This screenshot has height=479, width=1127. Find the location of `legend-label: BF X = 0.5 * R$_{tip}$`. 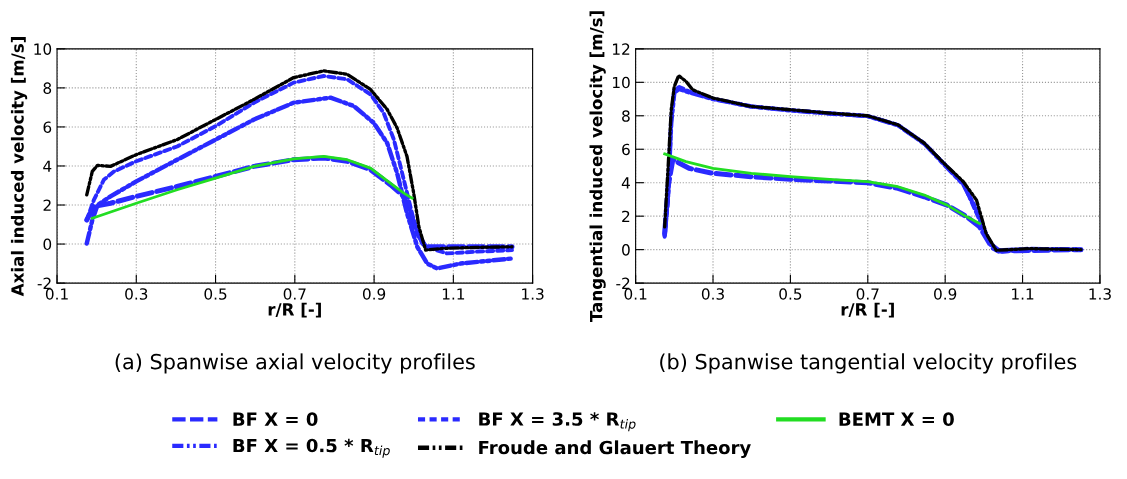

legend-label: BF X = 0.5 * R$_{tip}$ is located at coordinates (311, 448).